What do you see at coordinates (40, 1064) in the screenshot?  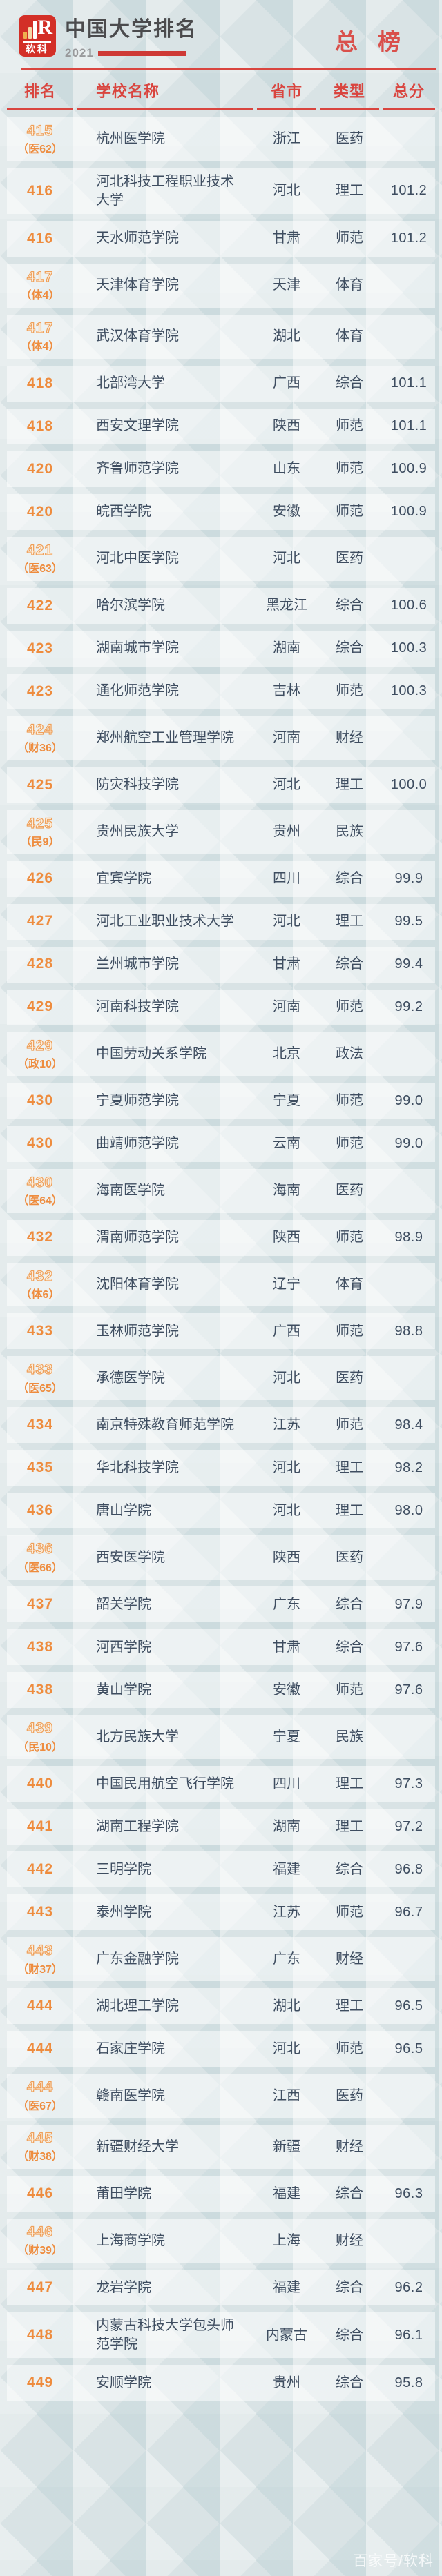 I see `rank-category-sub: （政10）` at bounding box center [40, 1064].